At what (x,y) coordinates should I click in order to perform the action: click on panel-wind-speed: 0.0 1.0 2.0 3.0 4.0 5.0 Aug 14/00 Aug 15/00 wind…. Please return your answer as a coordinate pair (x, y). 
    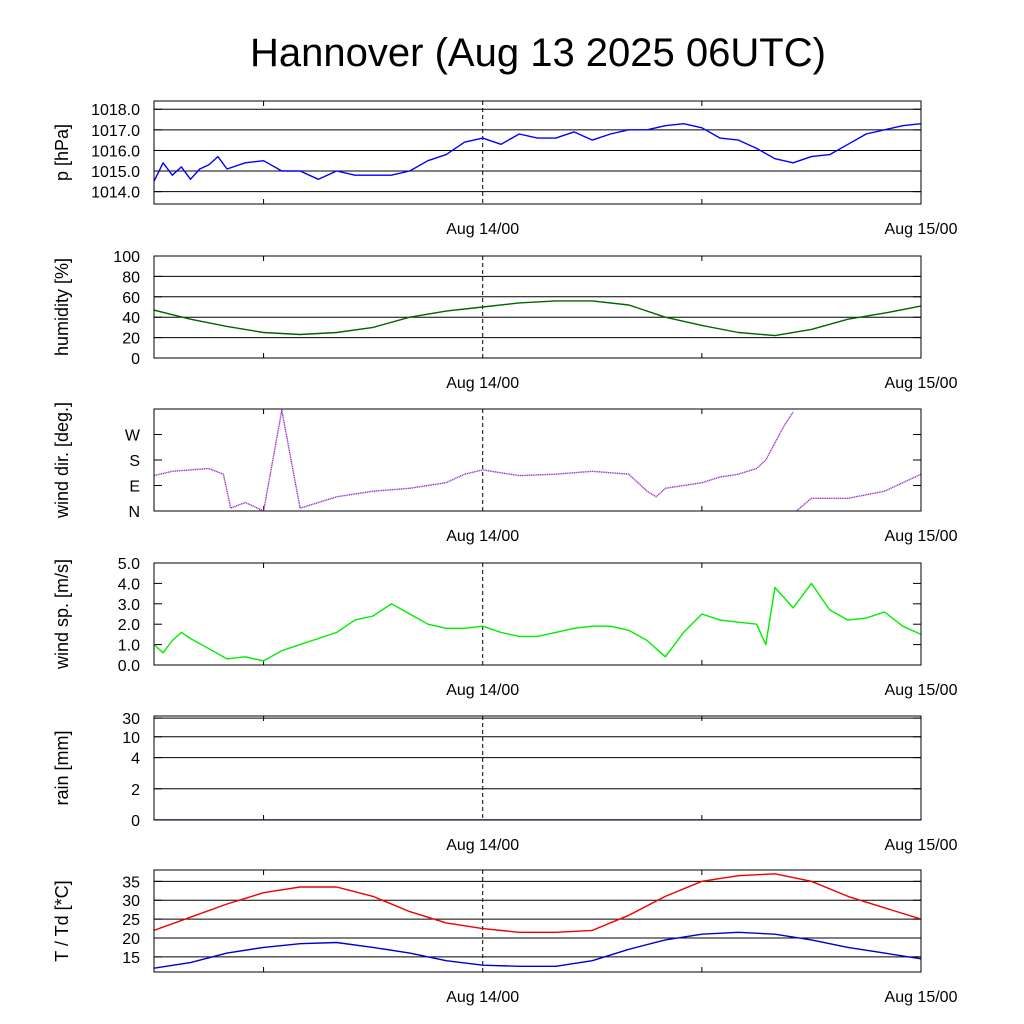
    Looking at the image, I should click on (505, 627).